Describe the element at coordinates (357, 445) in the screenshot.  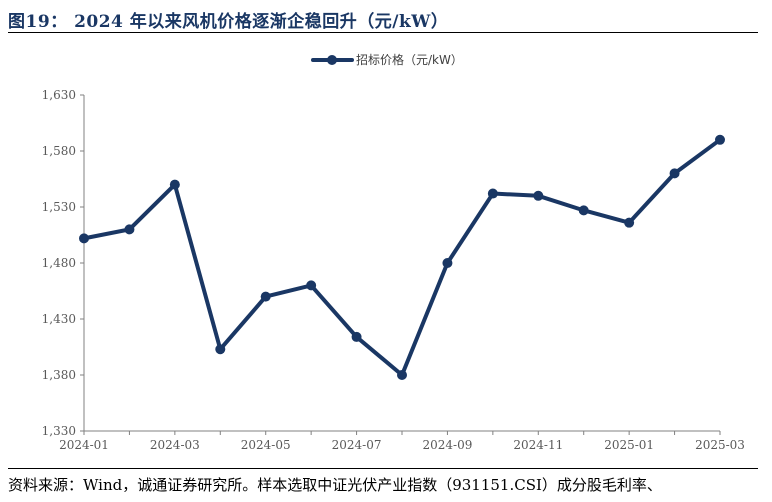
I see `x-tick-label: 2024-07` at that location.